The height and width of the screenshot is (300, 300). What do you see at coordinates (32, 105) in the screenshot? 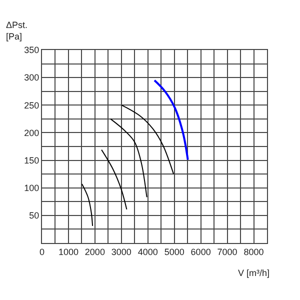
I see `y-tick-label: 250` at bounding box center [32, 105].